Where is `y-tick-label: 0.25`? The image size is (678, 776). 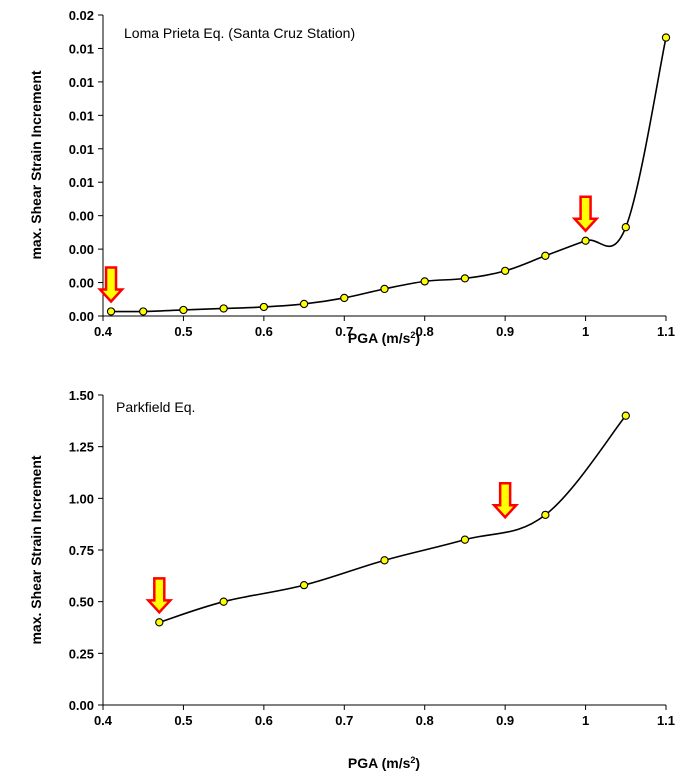
y-tick-label: 0.25 is located at coordinates (81, 653).